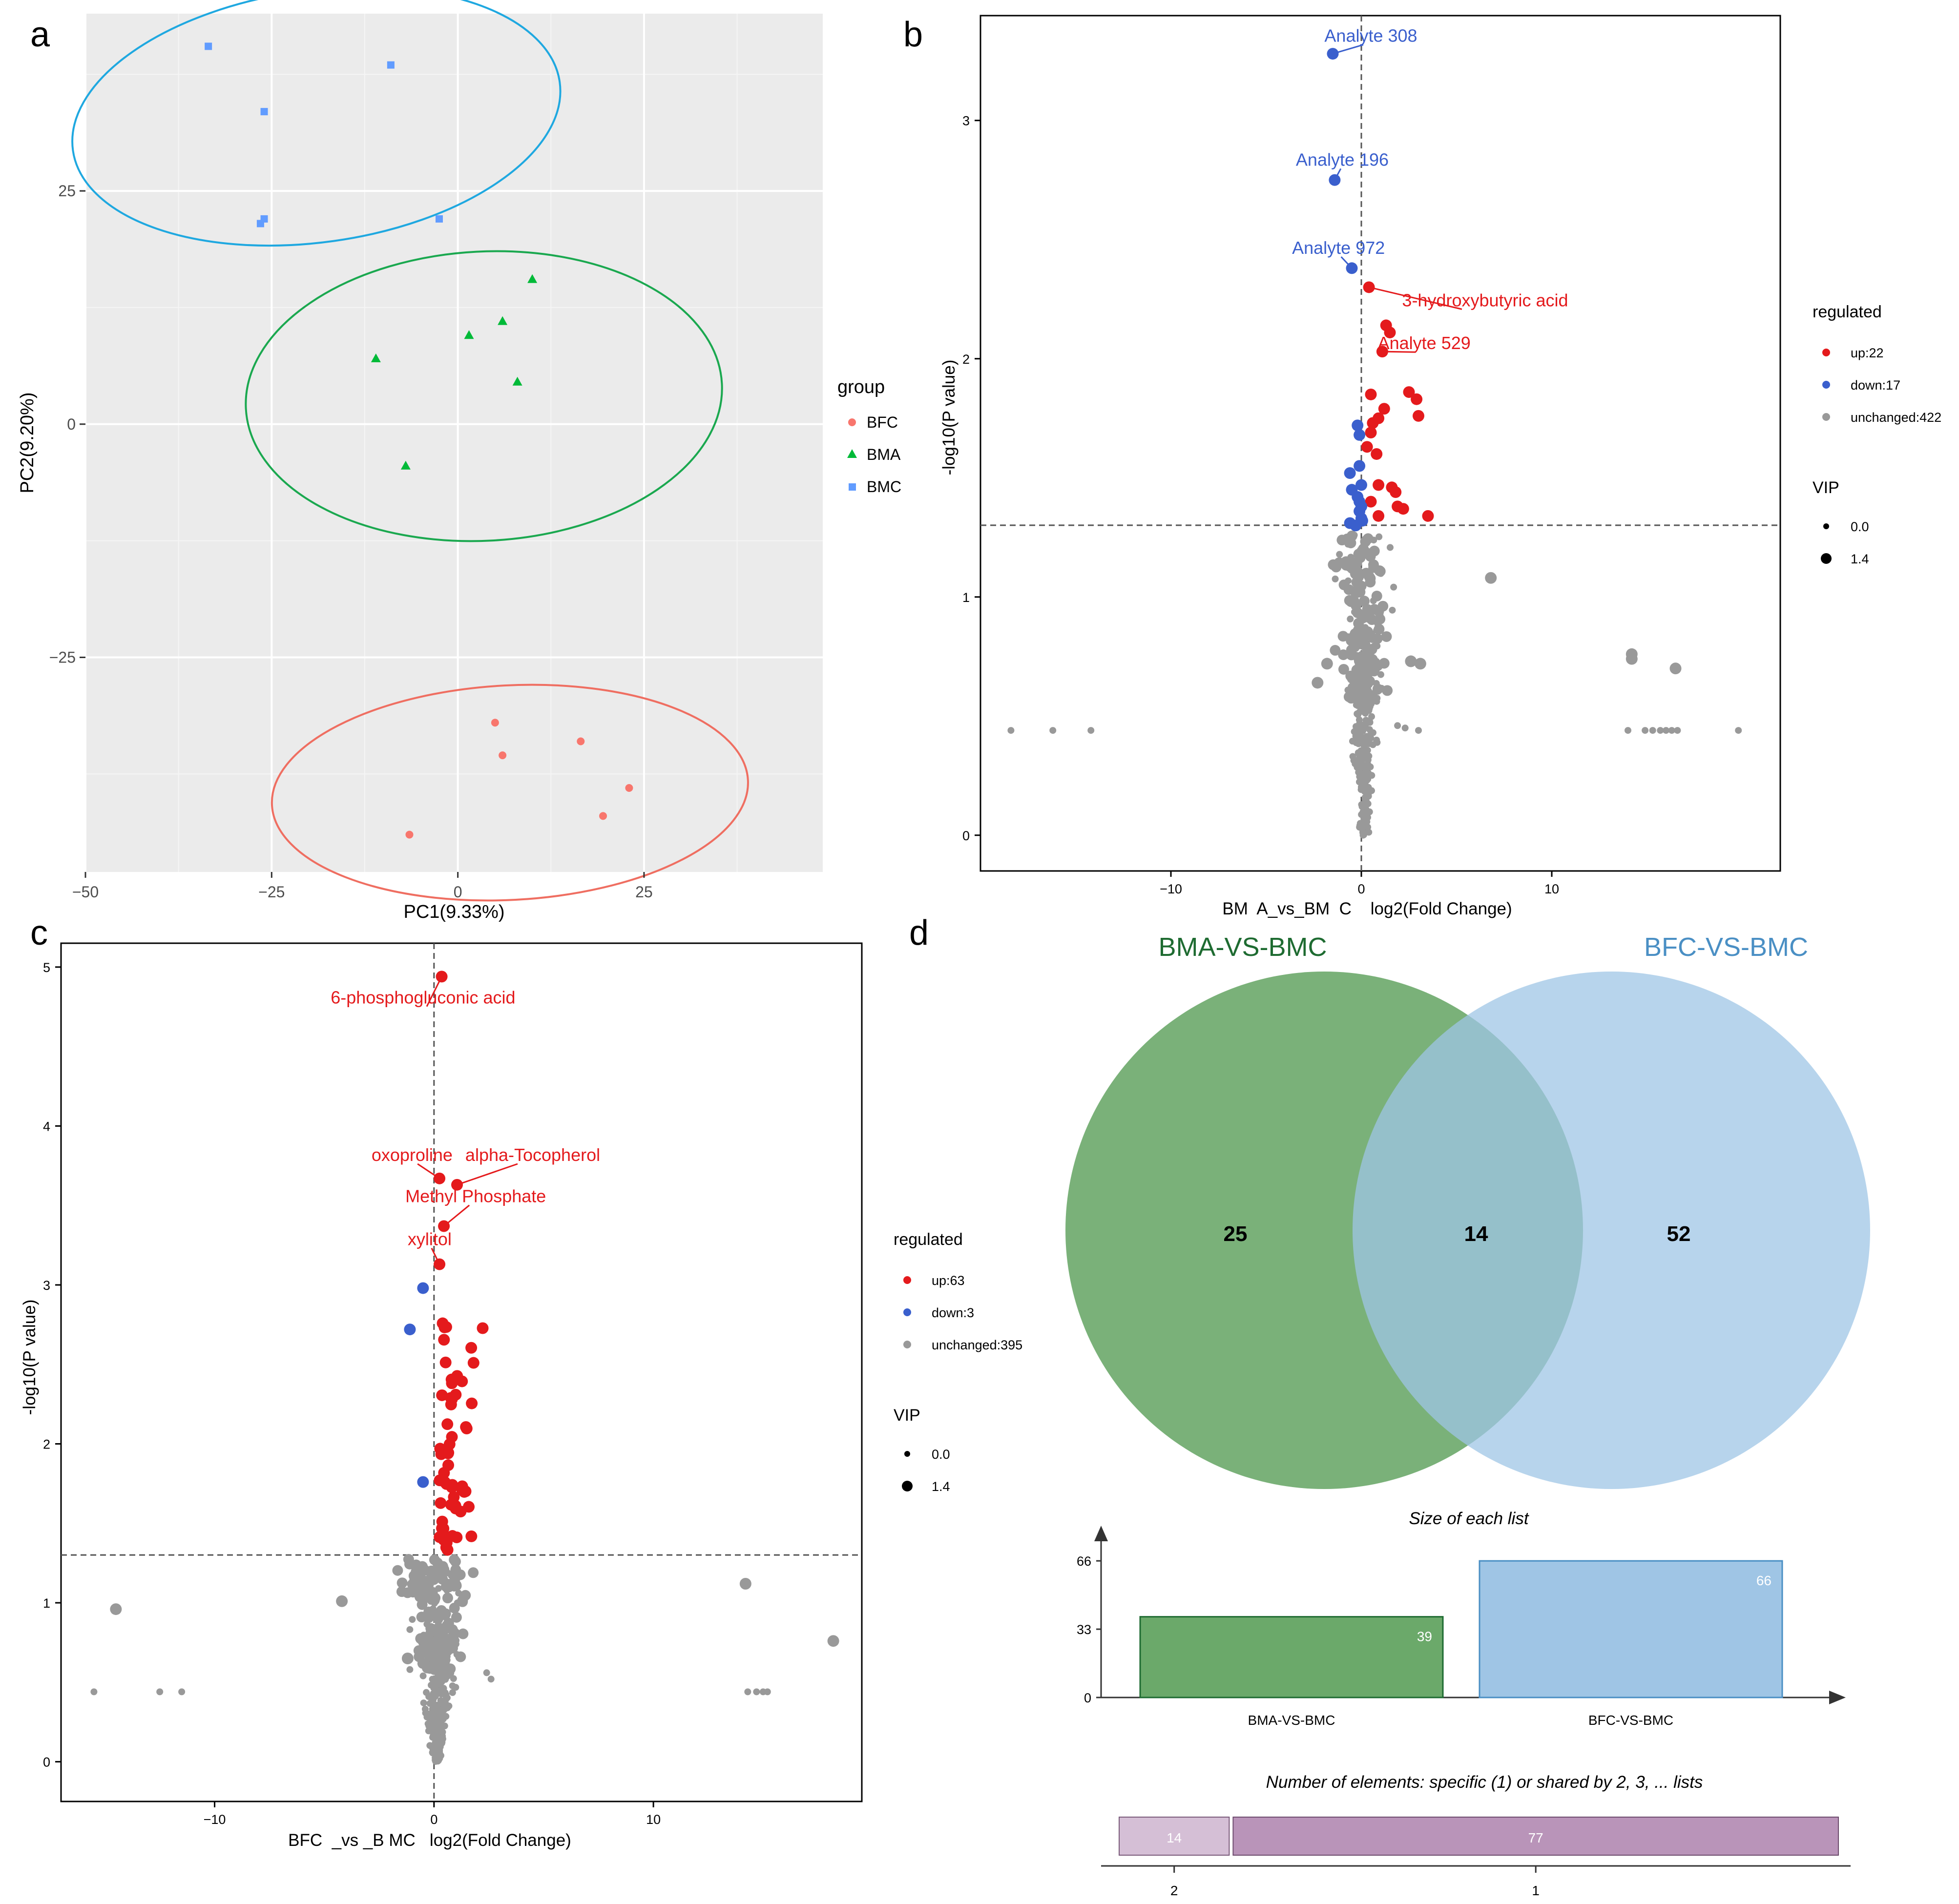 The width and height of the screenshot is (1959, 1904). Describe the element at coordinates (1084, 1629) in the screenshot. I see `size-y-tick-label: 33` at that location.